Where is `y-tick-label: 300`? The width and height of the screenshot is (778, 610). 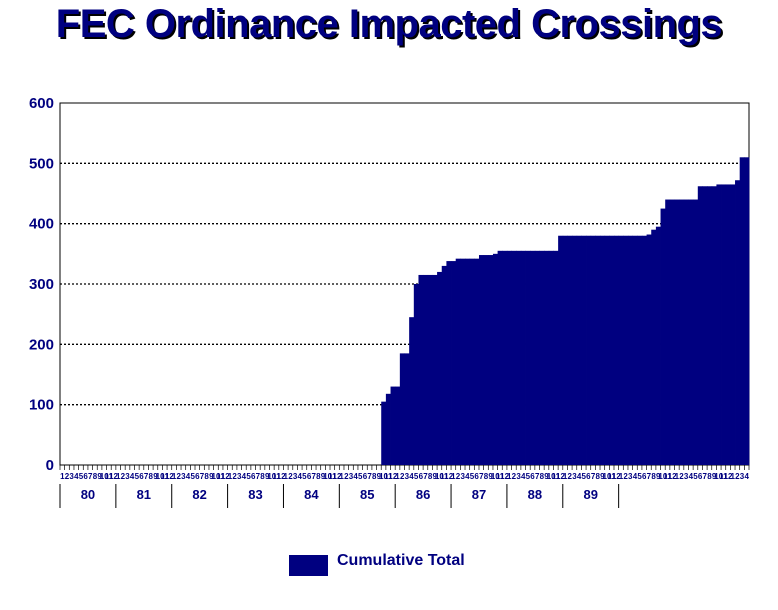
y-tick-label: 300 is located at coordinates (41, 284).